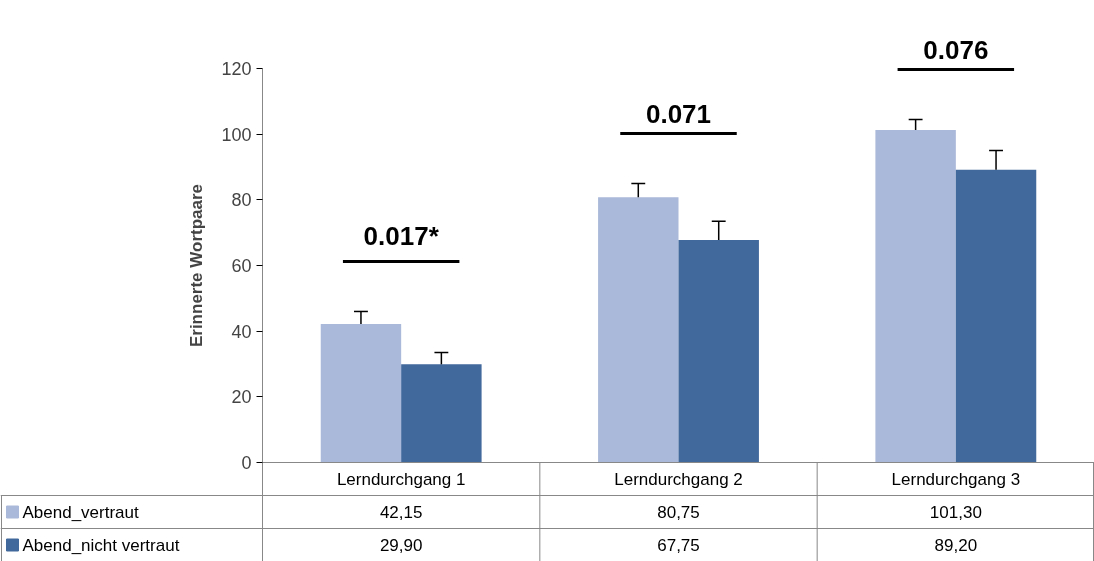 The width and height of the screenshot is (1094, 561). I want to click on data-label: 29,90, so click(401, 545).